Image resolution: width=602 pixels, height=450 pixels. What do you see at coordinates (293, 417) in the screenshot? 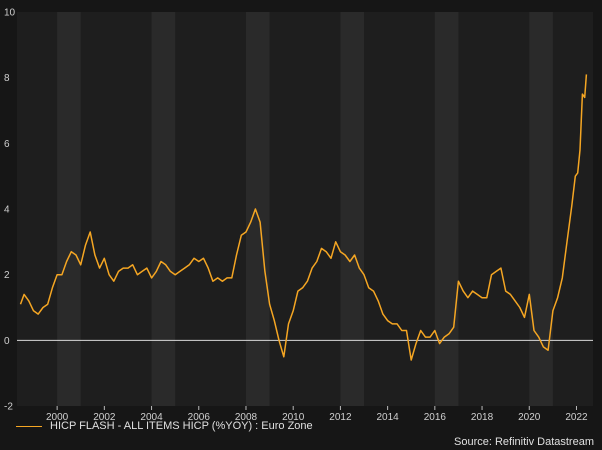
I see `x-tick-label: 2010` at bounding box center [293, 417].